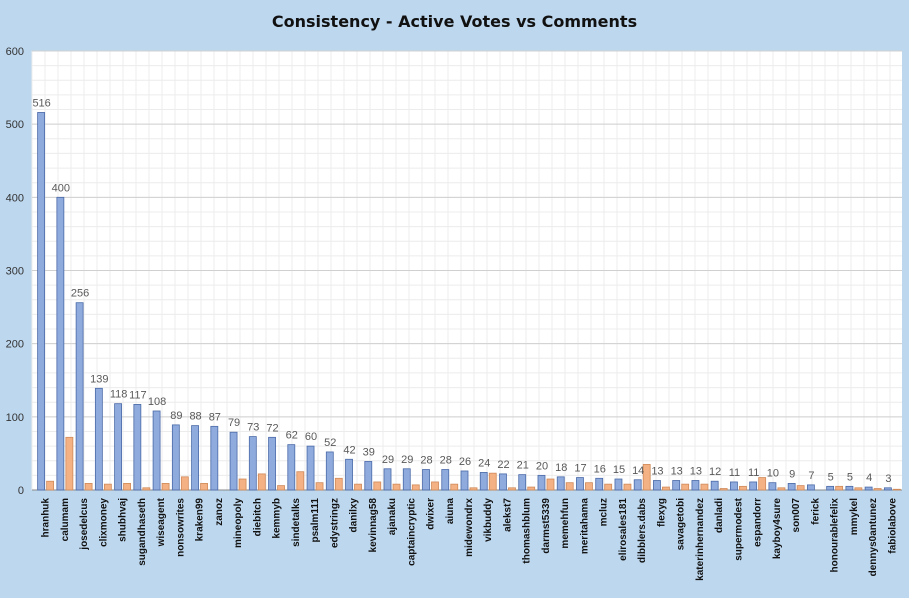 Image resolution: width=909 pixels, height=598 pixels. What do you see at coordinates (677, 471) in the screenshot?
I see `data-label: 13` at bounding box center [677, 471].